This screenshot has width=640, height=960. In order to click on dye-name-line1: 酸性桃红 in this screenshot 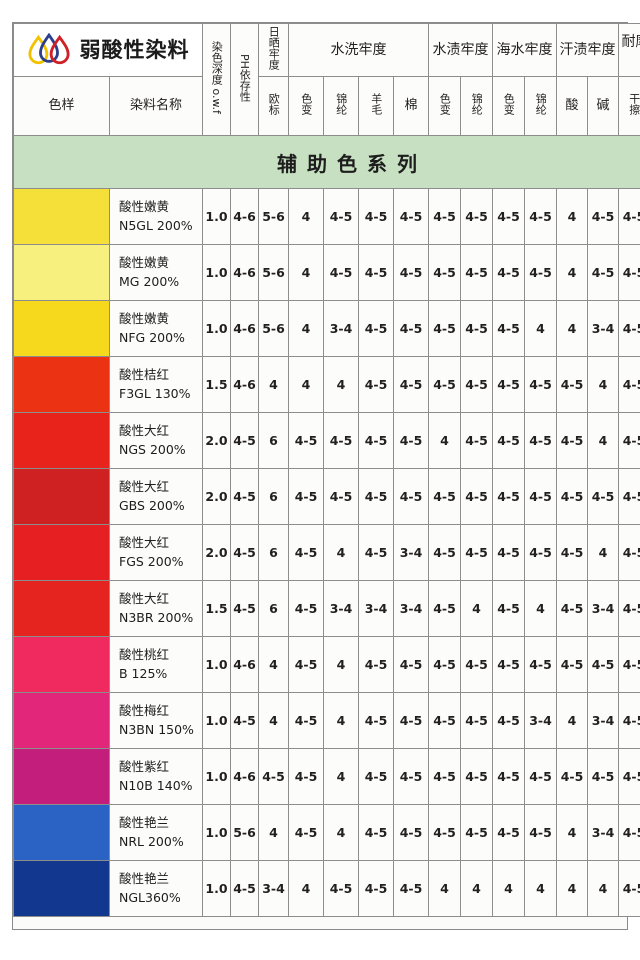, I will do `click(144, 655)`.